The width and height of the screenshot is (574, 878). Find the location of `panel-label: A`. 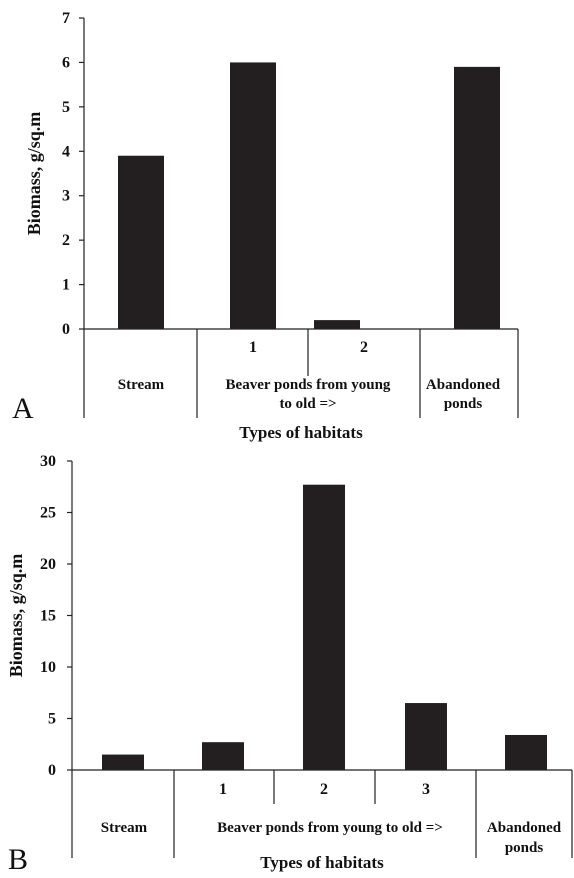

panel-label: A is located at coordinates (23, 408).